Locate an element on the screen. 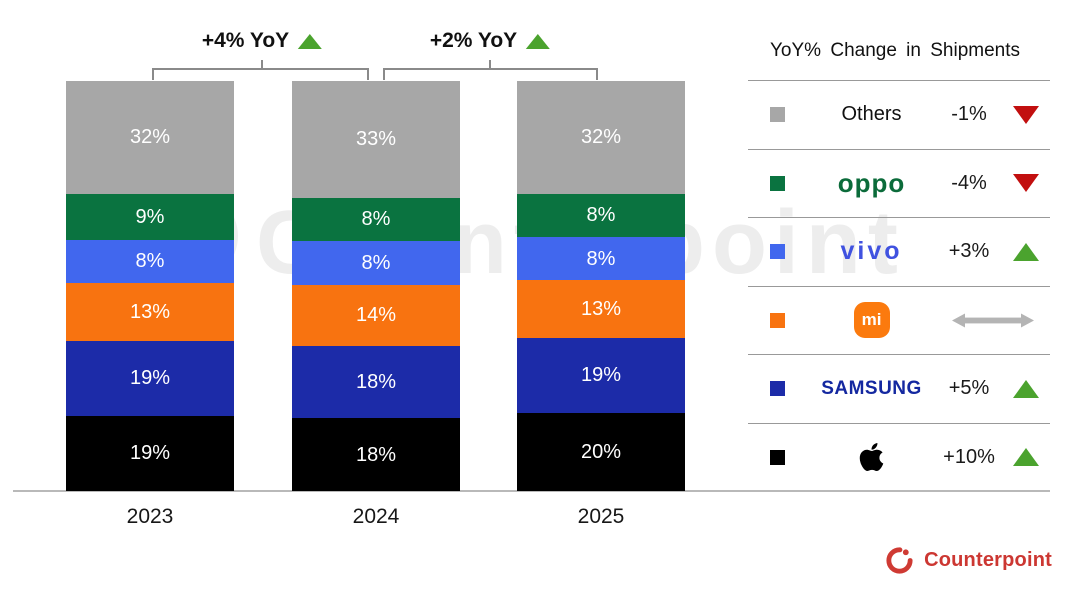 This screenshot has height=596, width=1080. yoy-annotation-label: +4% YoY is located at coordinates (245, 40).